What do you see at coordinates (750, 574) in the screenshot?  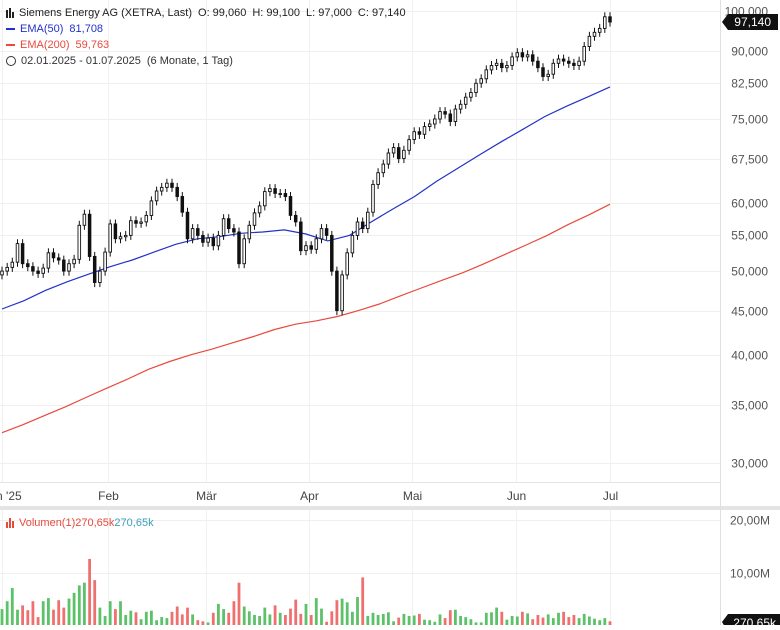 I see `volume-tick-label: 10,00M` at bounding box center [750, 574].